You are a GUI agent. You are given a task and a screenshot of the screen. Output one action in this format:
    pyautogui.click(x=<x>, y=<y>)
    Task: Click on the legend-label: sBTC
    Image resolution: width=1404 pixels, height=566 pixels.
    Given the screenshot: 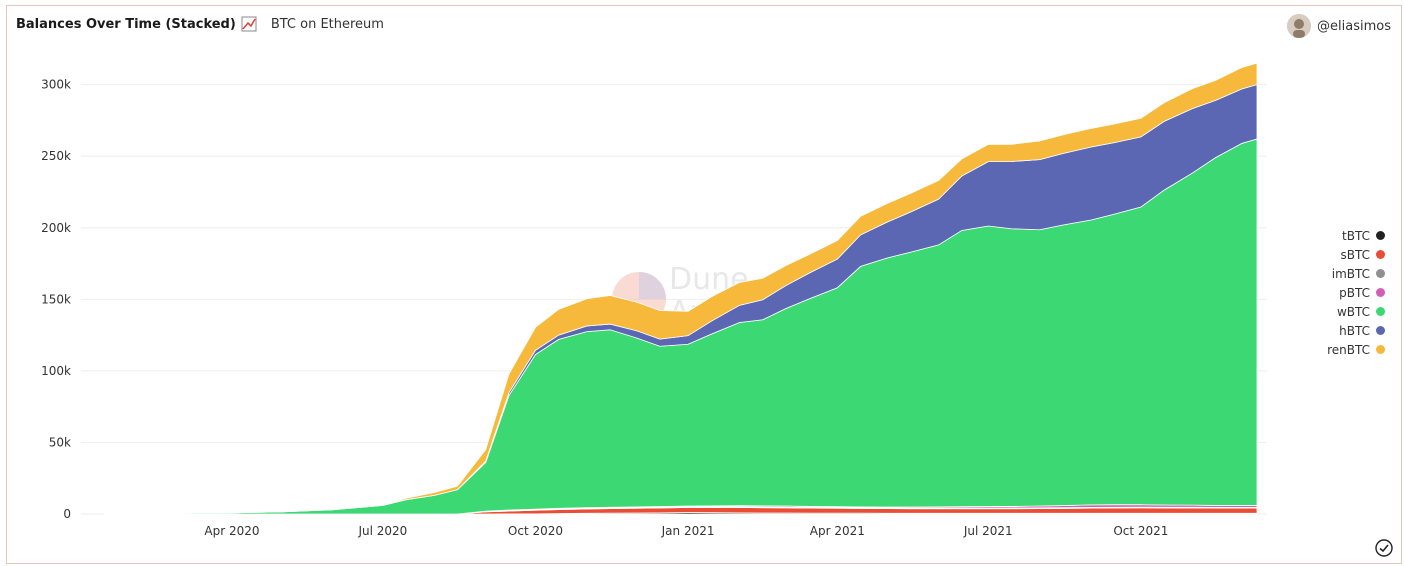 What is the action you would take?
    pyautogui.click(x=1355, y=254)
    